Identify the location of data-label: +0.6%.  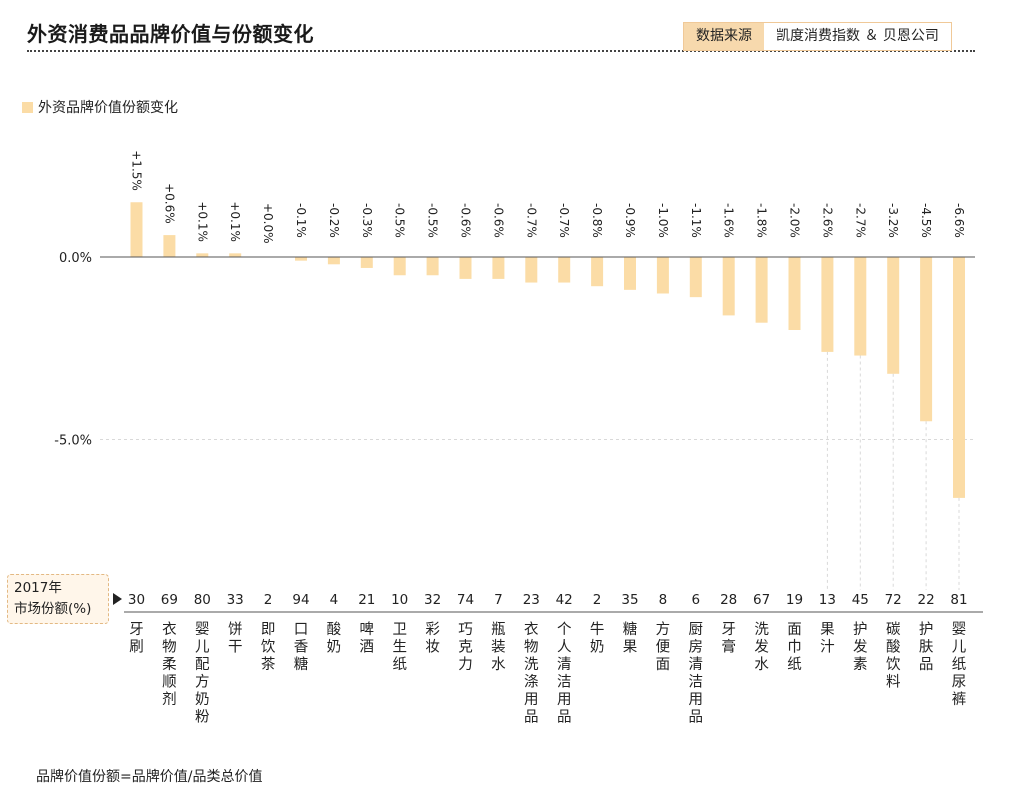
(169, 203).